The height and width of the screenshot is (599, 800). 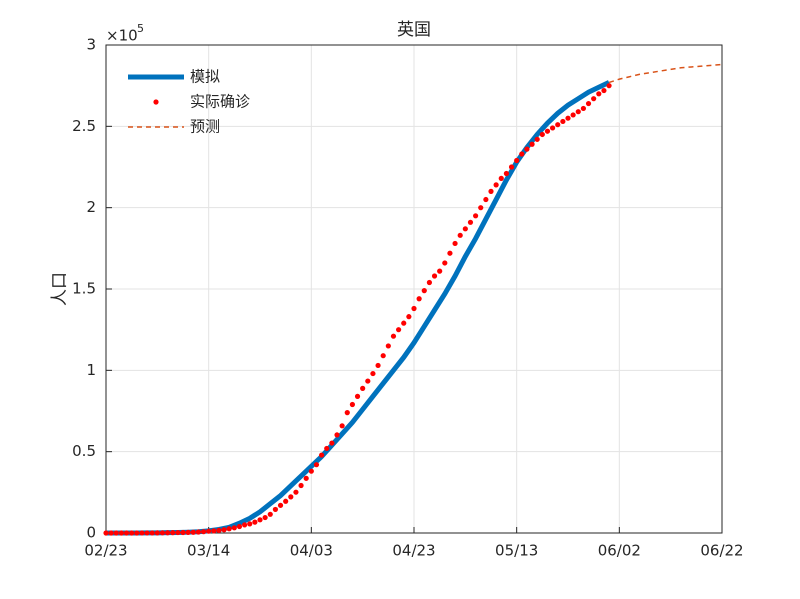 I want to click on y-tick-label: 0.5, so click(x=84, y=451).